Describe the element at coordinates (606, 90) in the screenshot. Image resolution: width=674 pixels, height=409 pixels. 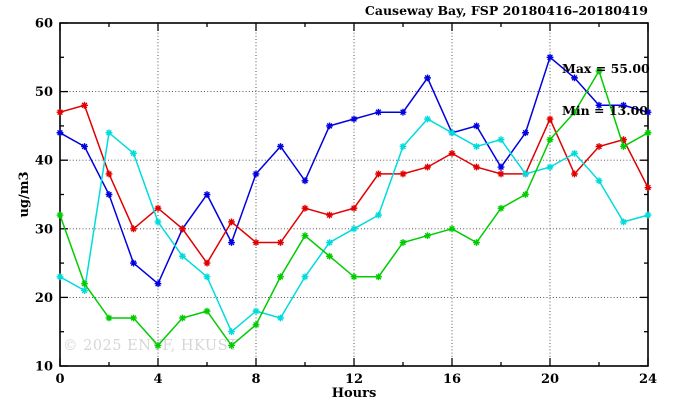
I see `maxmin-annotation: Max = 55.00 Min = 13.00` at that location.